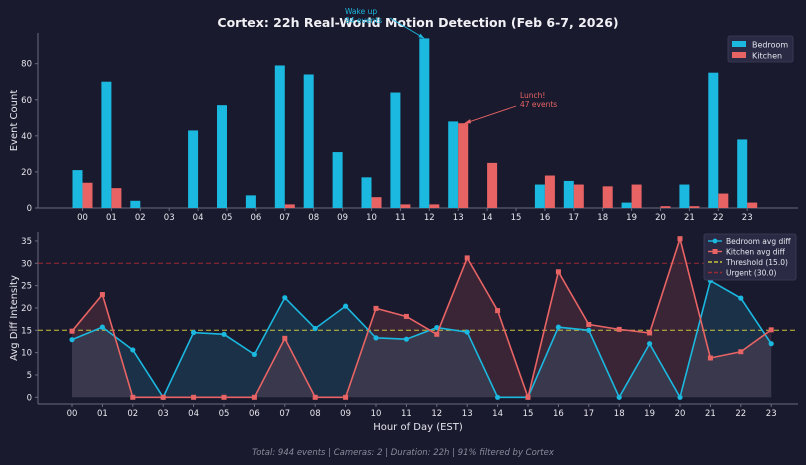  Describe the element at coordinates (740, 414) in the screenshot. I see `x-tick-label: 22` at that location.